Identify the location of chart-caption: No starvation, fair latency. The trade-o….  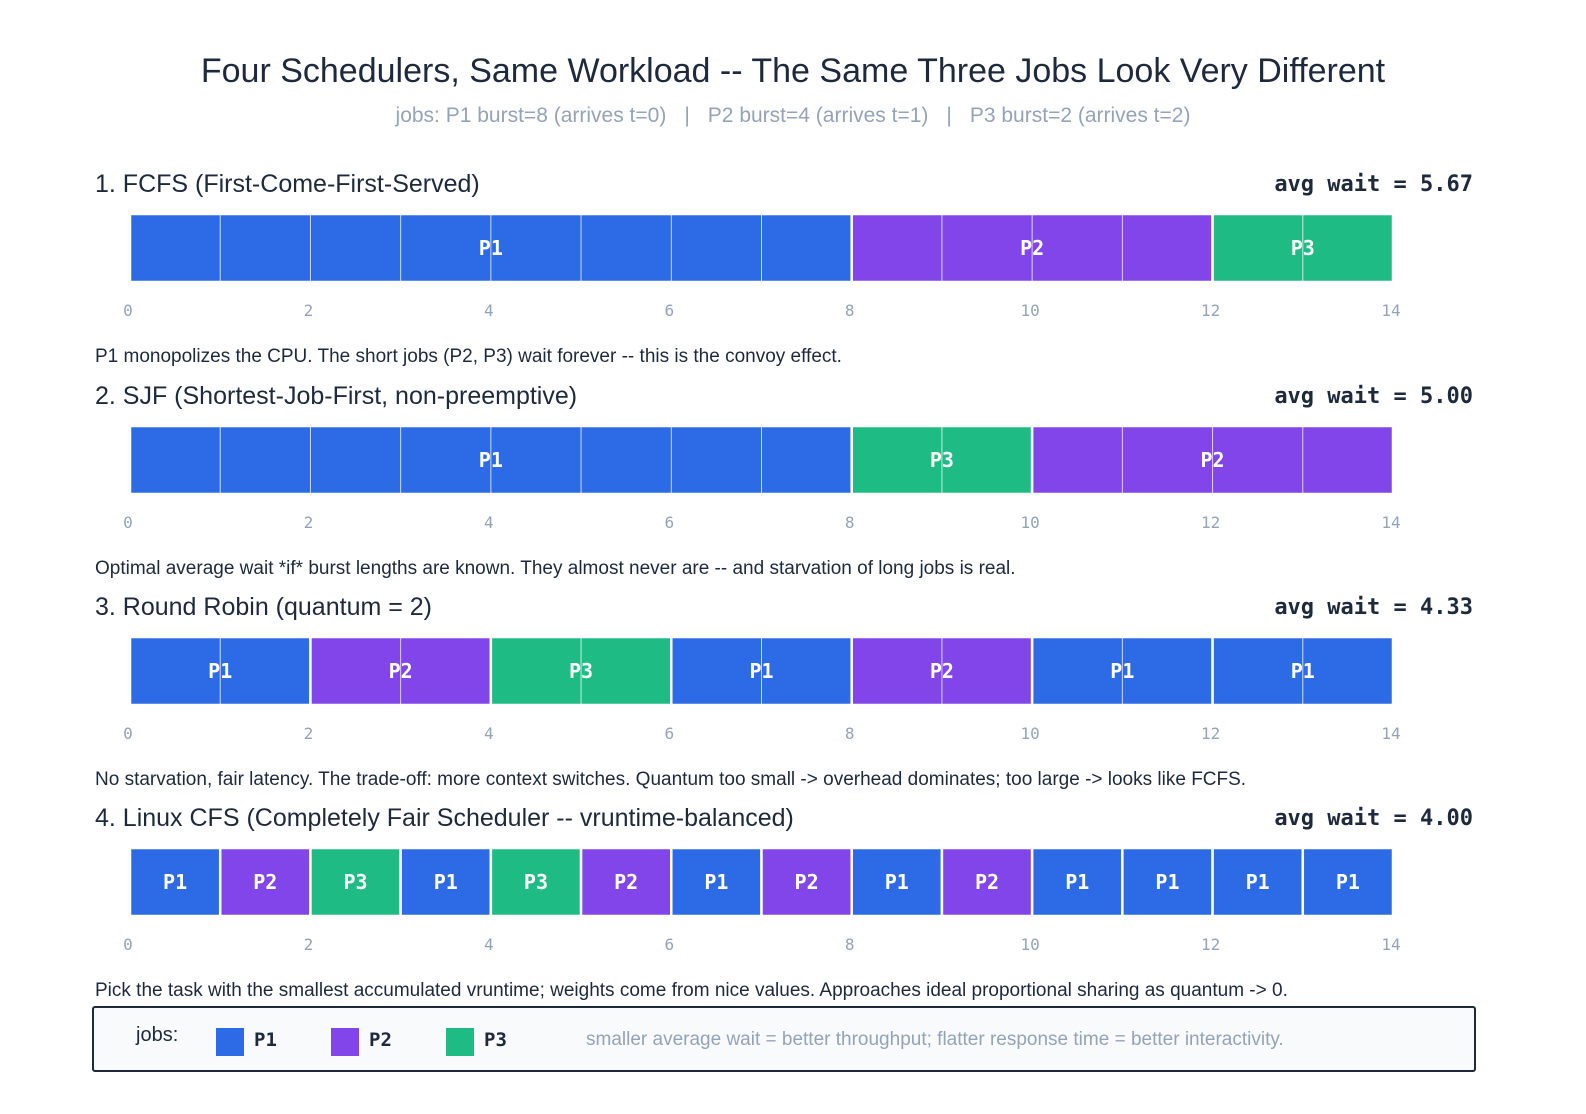
(670, 779).